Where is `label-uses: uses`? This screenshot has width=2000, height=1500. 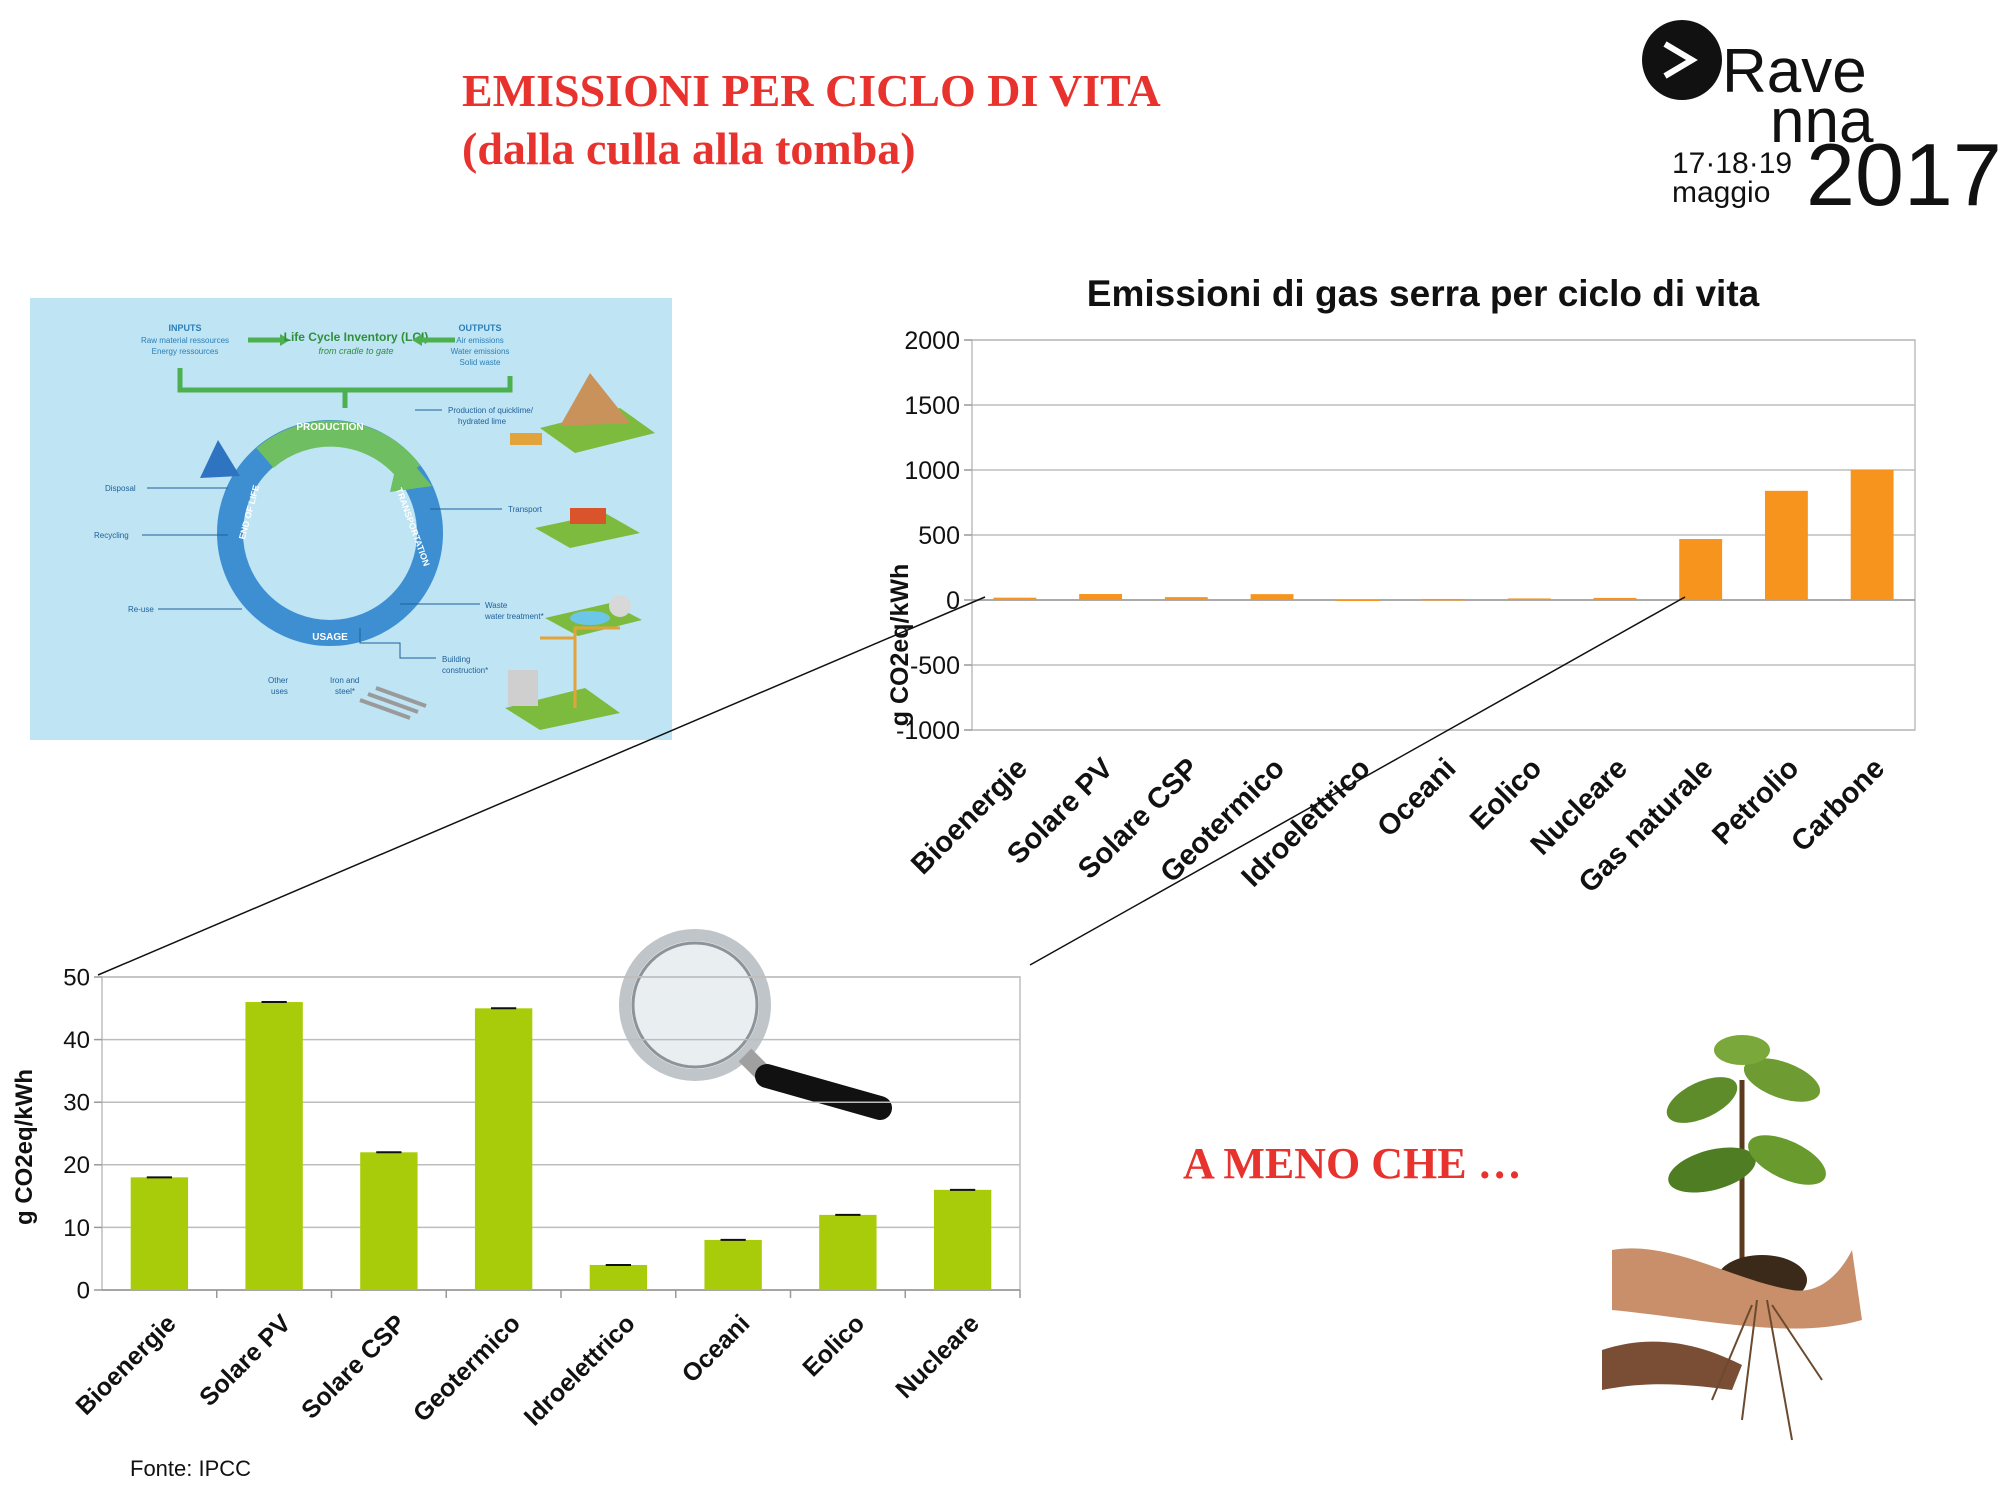 label-uses: uses is located at coordinates (279, 691).